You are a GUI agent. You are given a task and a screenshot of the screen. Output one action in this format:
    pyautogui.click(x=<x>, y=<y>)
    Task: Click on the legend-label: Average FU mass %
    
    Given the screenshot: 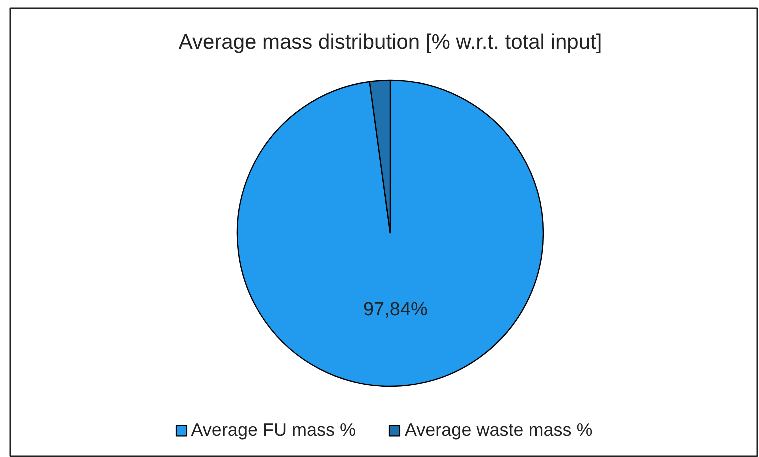 What is the action you would take?
    pyautogui.click(x=273, y=430)
    